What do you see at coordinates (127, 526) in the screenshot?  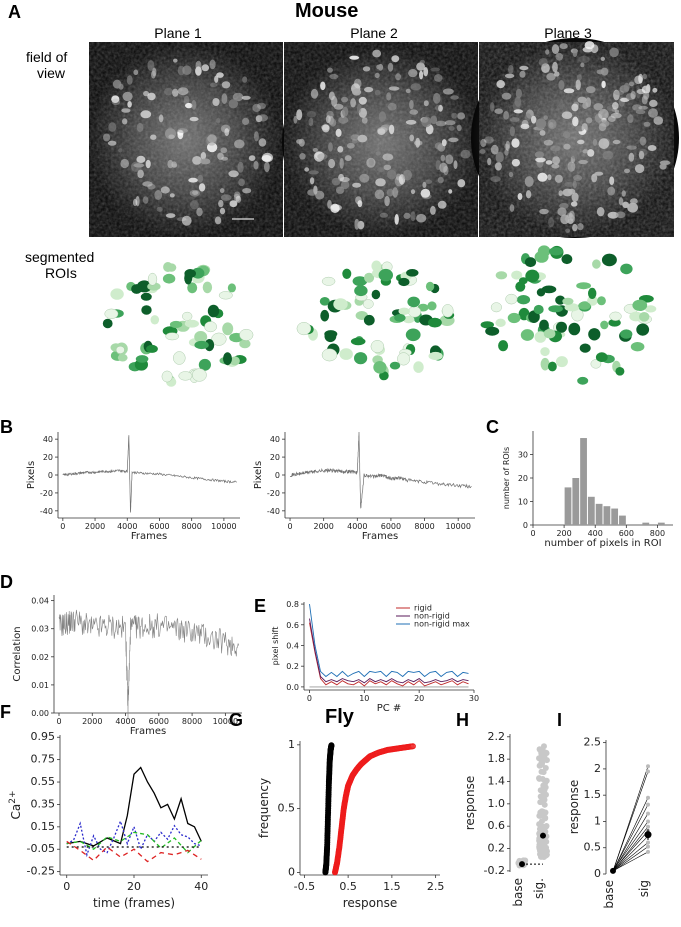 I see `x-tick-label: 4000` at bounding box center [127, 526].